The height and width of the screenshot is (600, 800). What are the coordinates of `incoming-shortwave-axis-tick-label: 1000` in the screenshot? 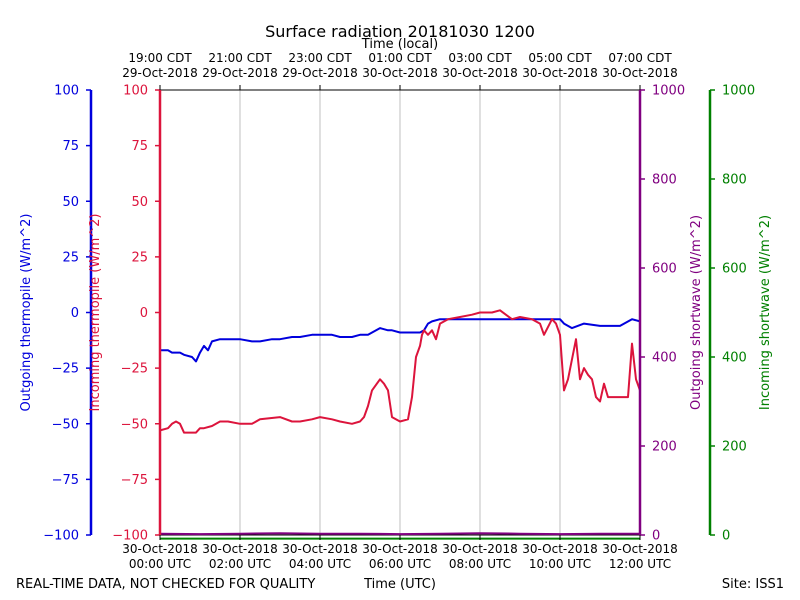 It's located at (738, 91).